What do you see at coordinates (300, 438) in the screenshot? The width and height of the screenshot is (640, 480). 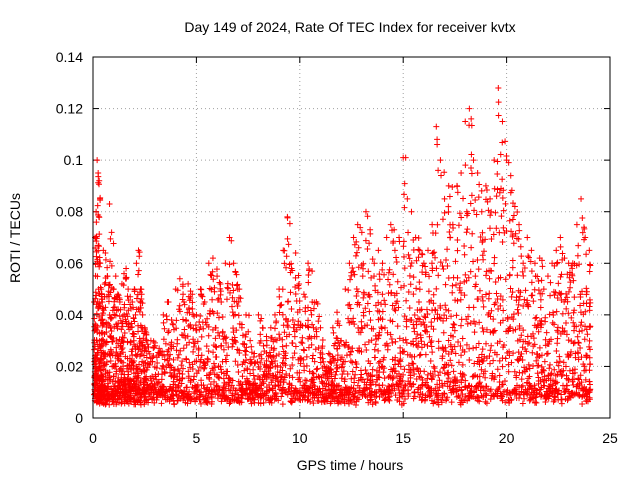 I see `x-tick-label: 10` at bounding box center [300, 438].